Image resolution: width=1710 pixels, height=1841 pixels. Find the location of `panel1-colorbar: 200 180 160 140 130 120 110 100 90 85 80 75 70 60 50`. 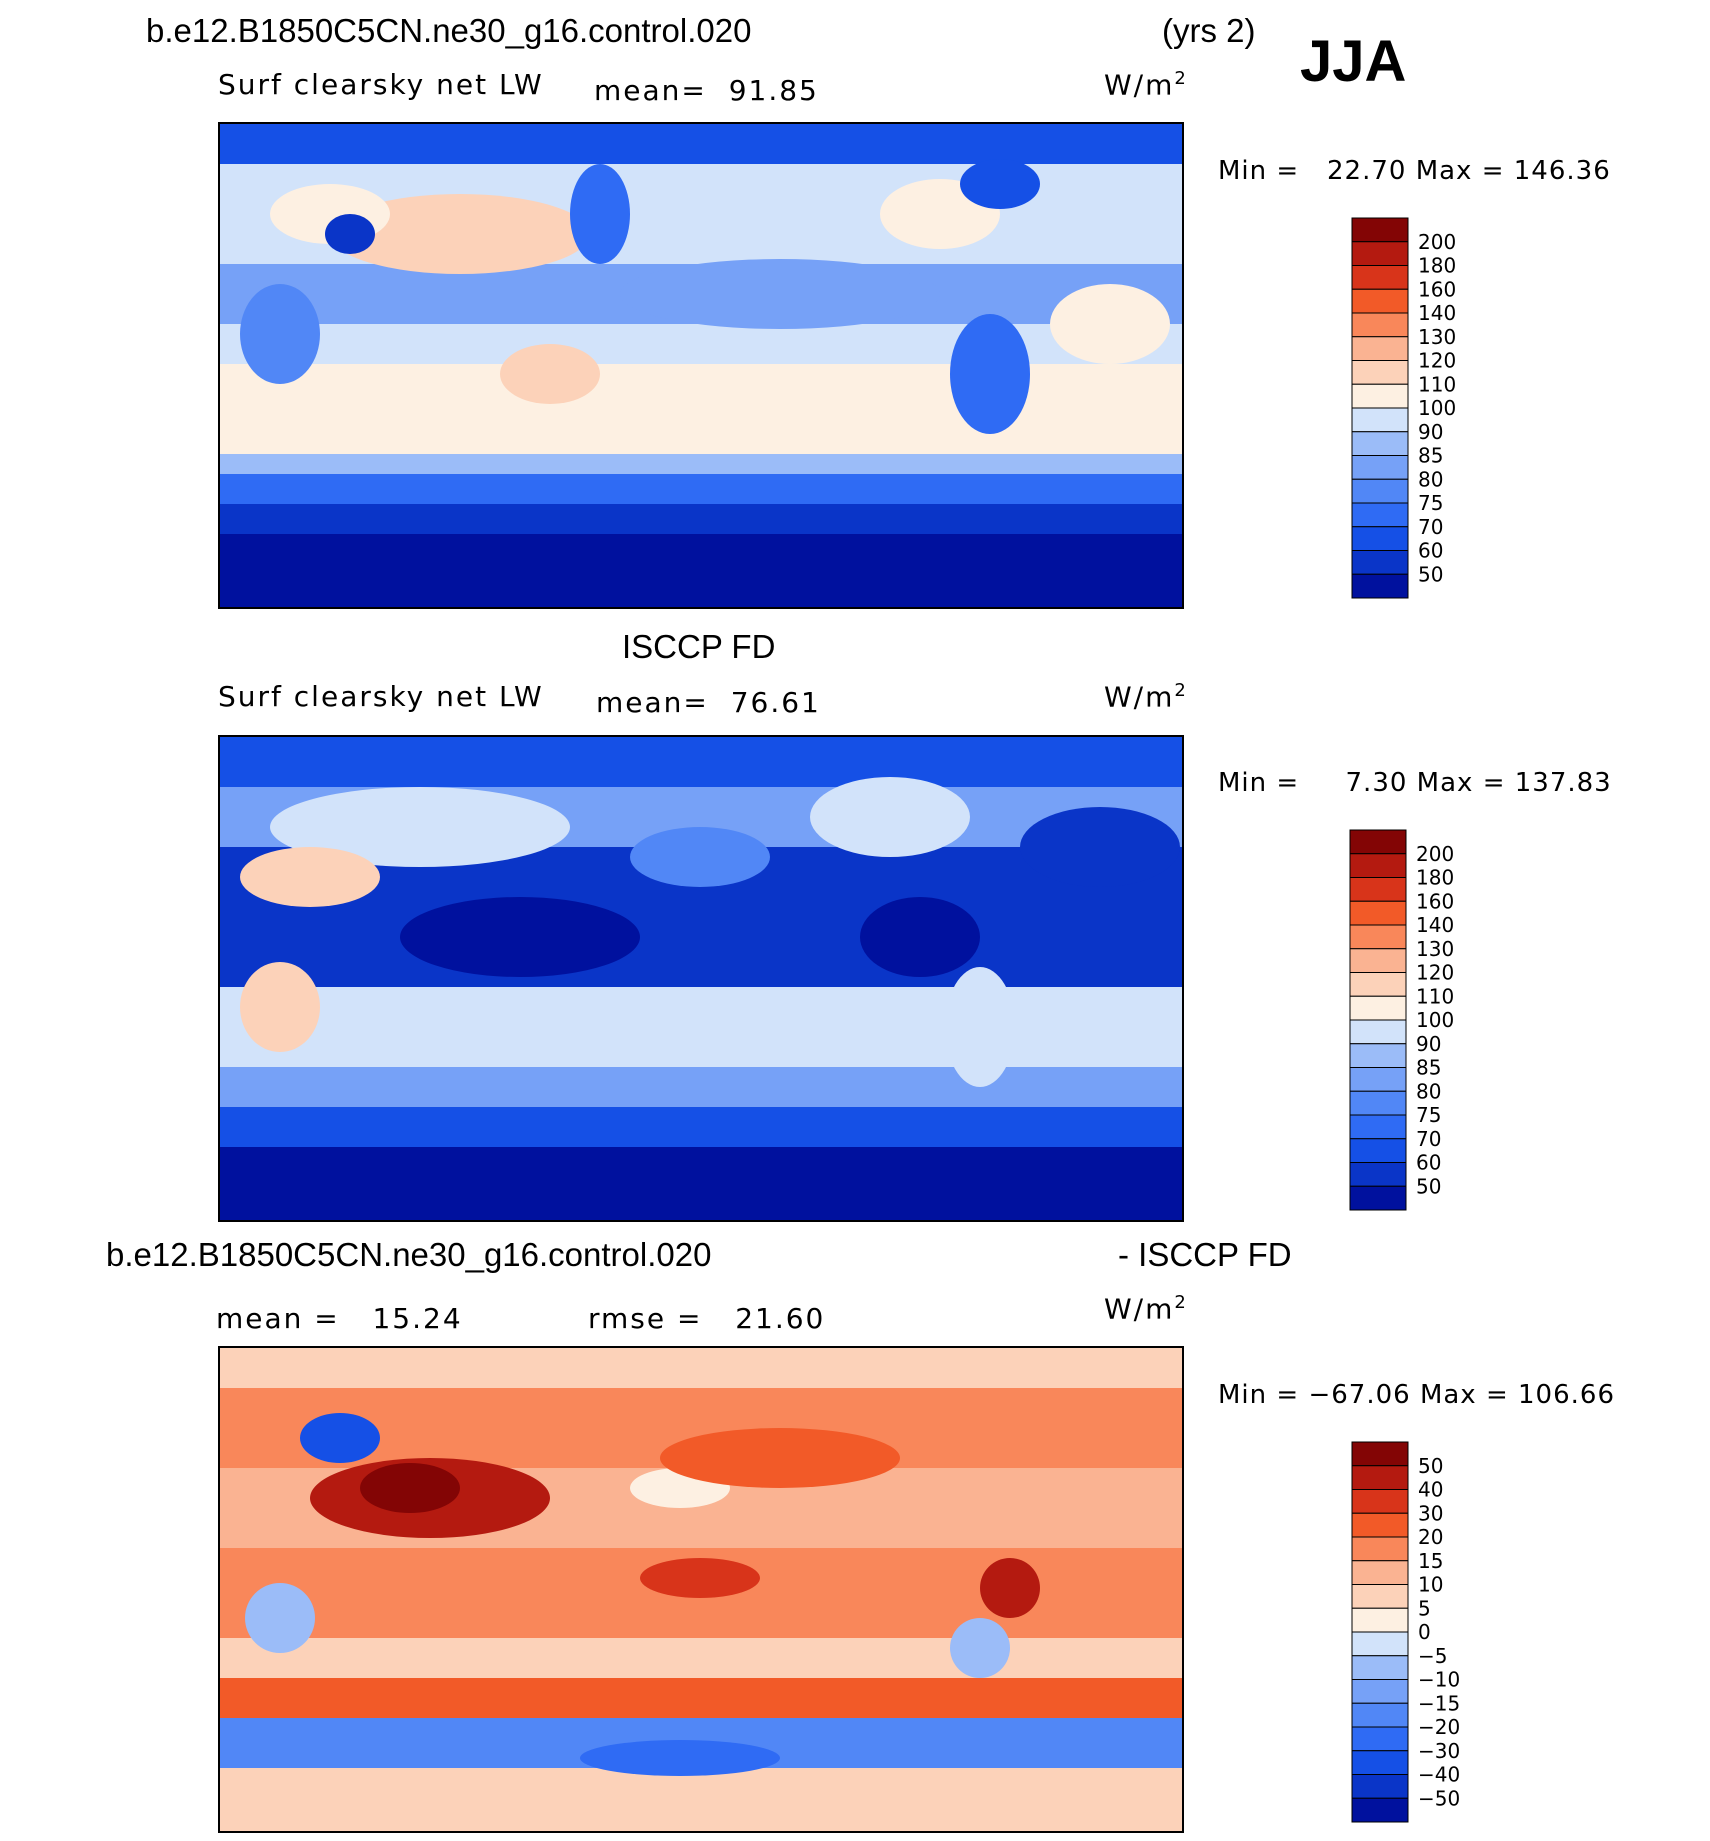

panel1-colorbar: 200 180 160 140 130 120 110 100 90 85 80 75 70 60 50 is located at coordinates (1415, 410).